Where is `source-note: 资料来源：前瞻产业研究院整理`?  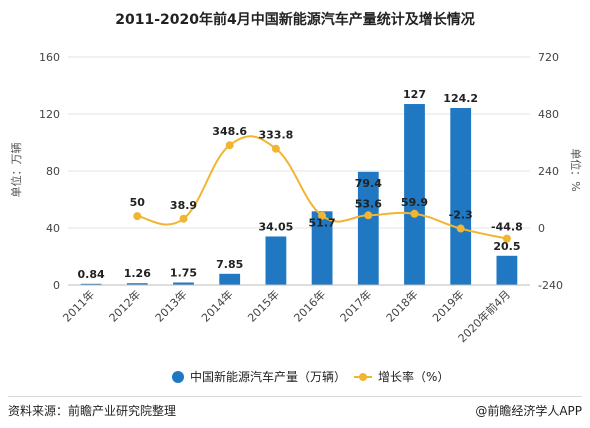 source-note: 资料来源：前瞻产业研究院整理 is located at coordinates (92, 411).